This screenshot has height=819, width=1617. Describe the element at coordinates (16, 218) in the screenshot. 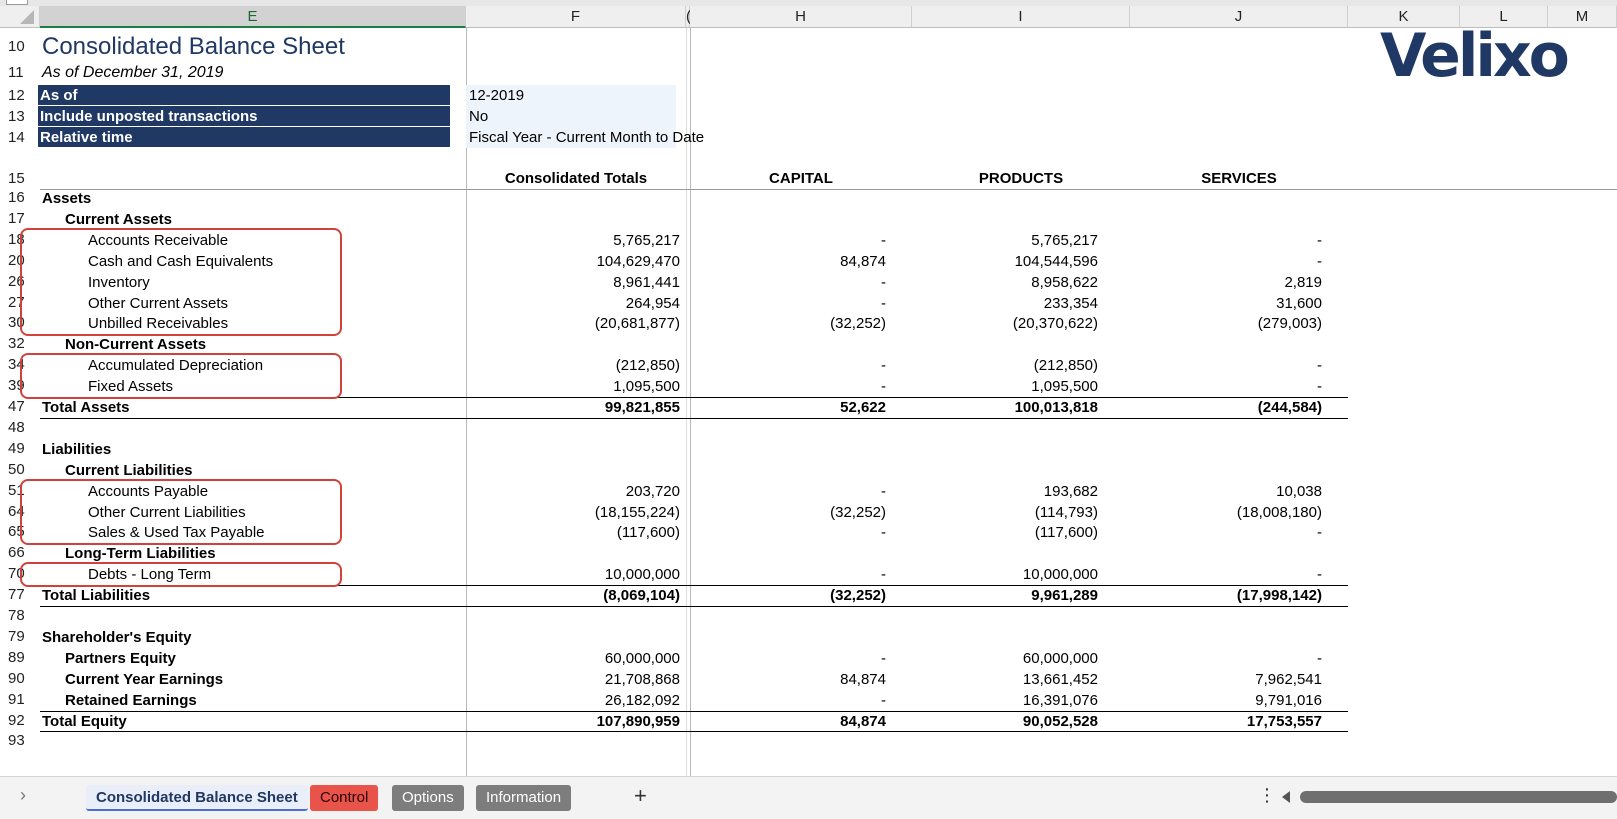

I see `row-number: 17` at that location.